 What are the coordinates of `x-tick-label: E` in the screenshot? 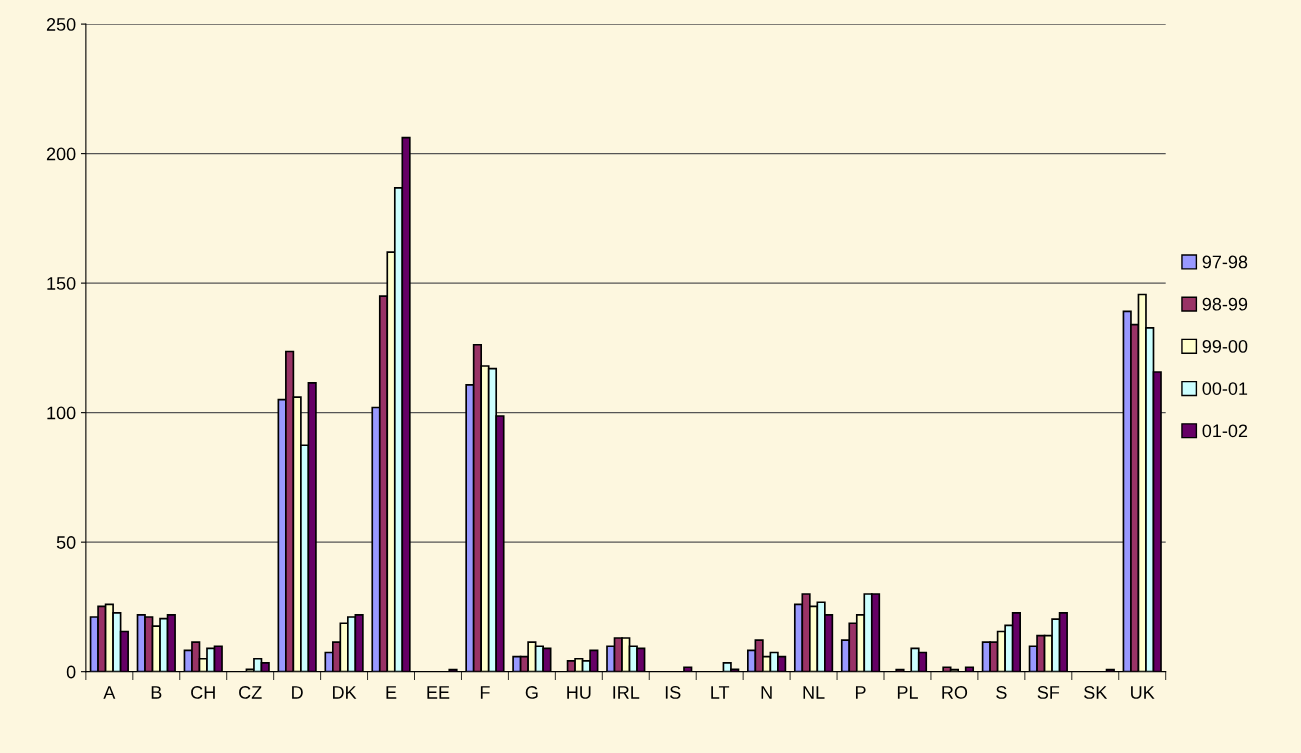 It's located at (391, 692).